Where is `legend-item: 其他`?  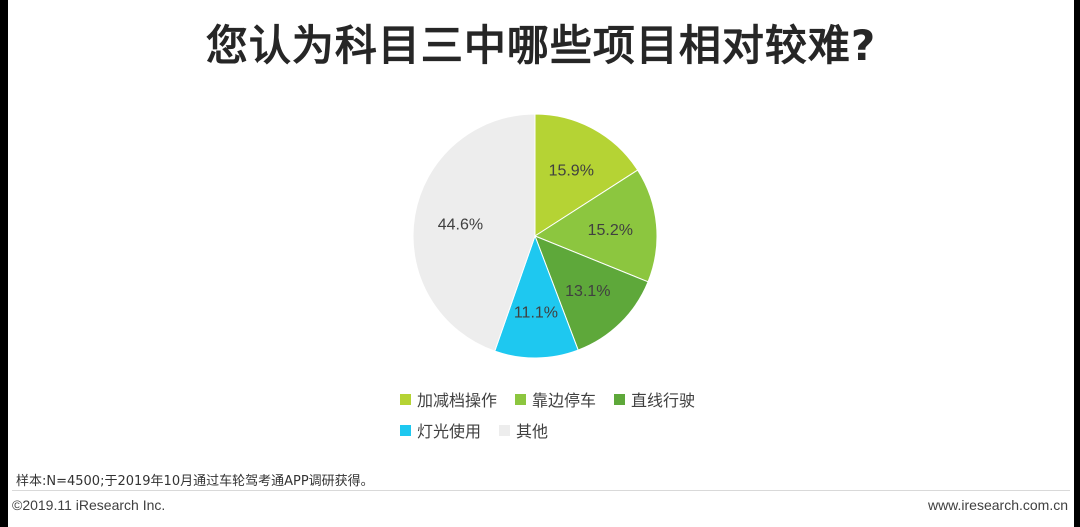 legend-item: 其他 is located at coordinates (523, 430).